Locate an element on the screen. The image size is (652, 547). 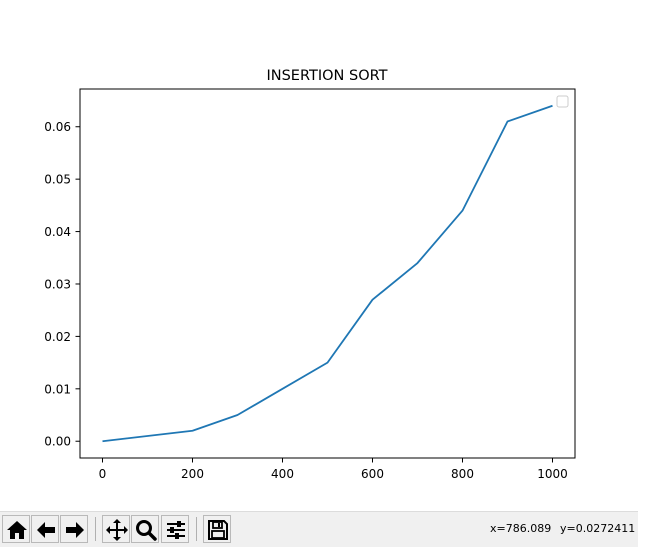
back-button is located at coordinates (45, 529).